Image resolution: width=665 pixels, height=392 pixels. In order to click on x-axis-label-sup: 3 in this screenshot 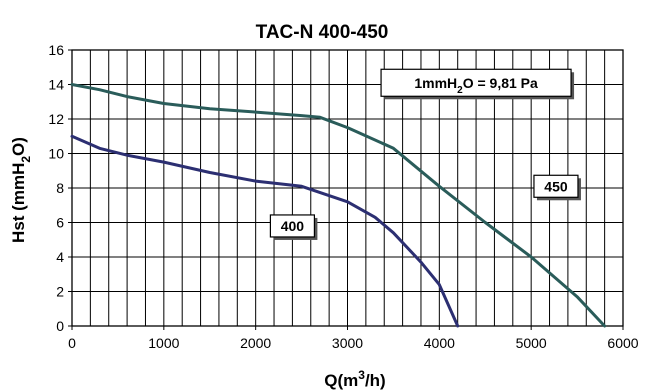, I will do `click(361, 375)`.